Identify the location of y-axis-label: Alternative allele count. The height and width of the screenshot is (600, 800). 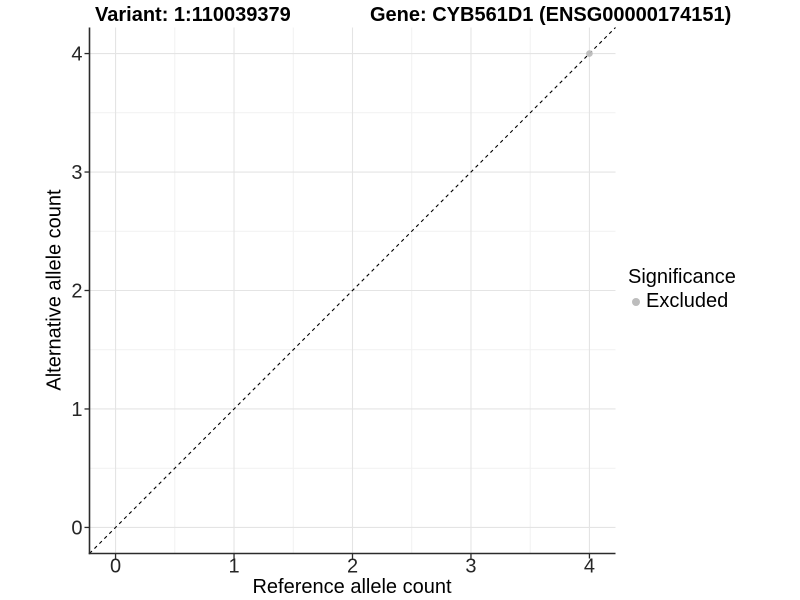
(54, 290).